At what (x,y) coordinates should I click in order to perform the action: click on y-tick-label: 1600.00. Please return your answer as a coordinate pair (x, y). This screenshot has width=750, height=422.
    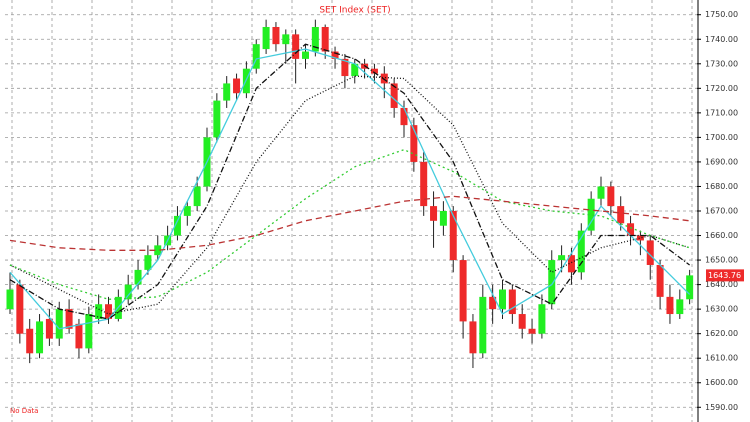
    Looking at the image, I should click on (721, 382).